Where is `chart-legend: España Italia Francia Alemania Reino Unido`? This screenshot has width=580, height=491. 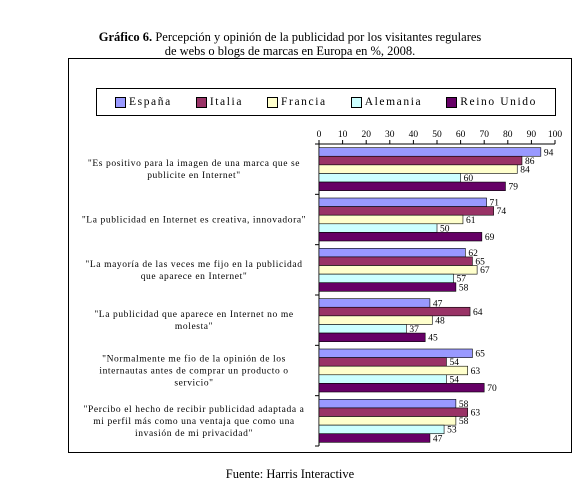 chart-legend: España Italia Francia Alemania Reino Unido is located at coordinates (326, 102).